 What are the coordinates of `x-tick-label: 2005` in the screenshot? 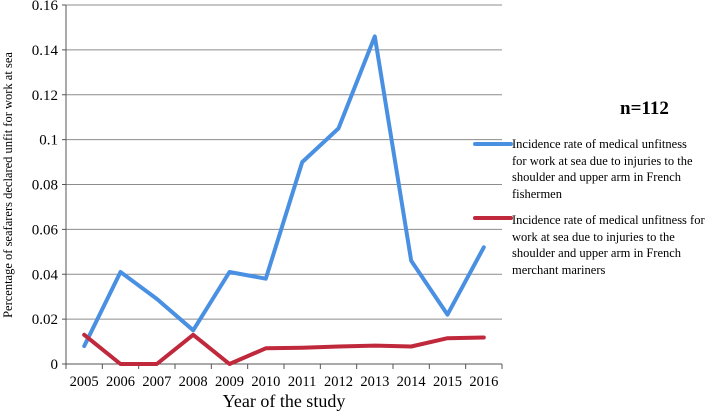 It's located at (84, 382).